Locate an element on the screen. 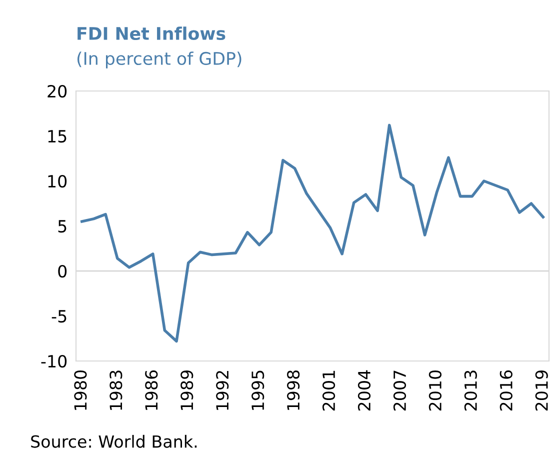 This screenshot has width=554, height=455. x-tick-label: 1992 is located at coordinates (222, 390).